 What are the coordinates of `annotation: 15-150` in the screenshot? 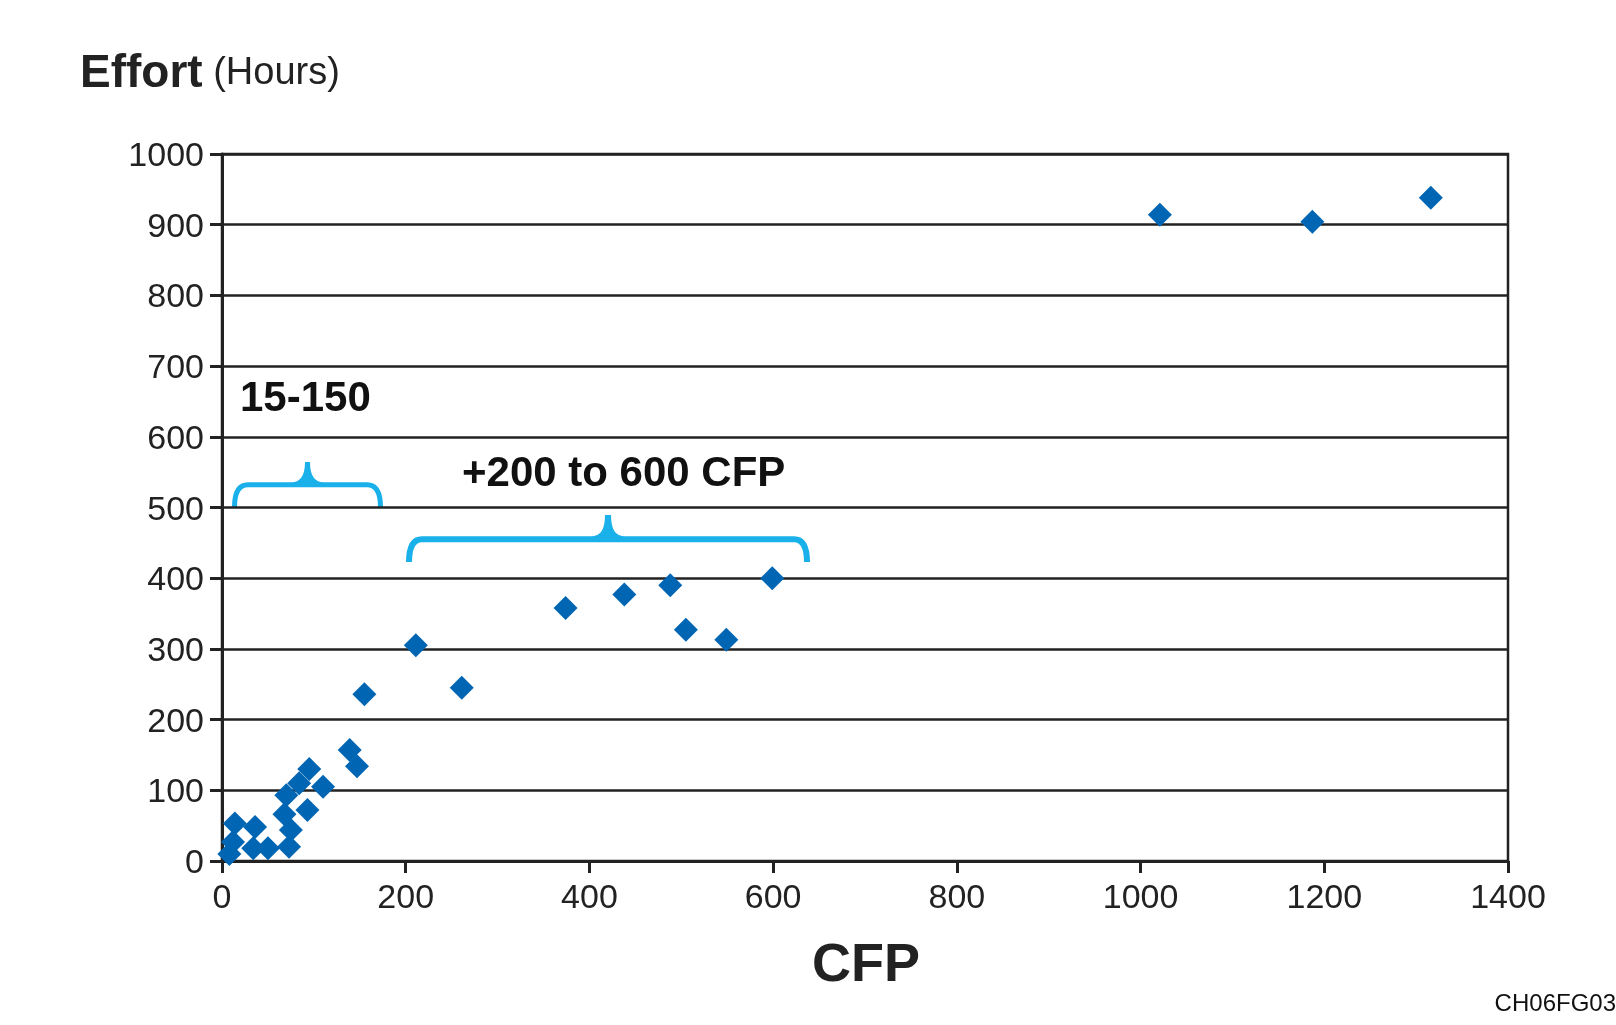 It's located at (305, 396).